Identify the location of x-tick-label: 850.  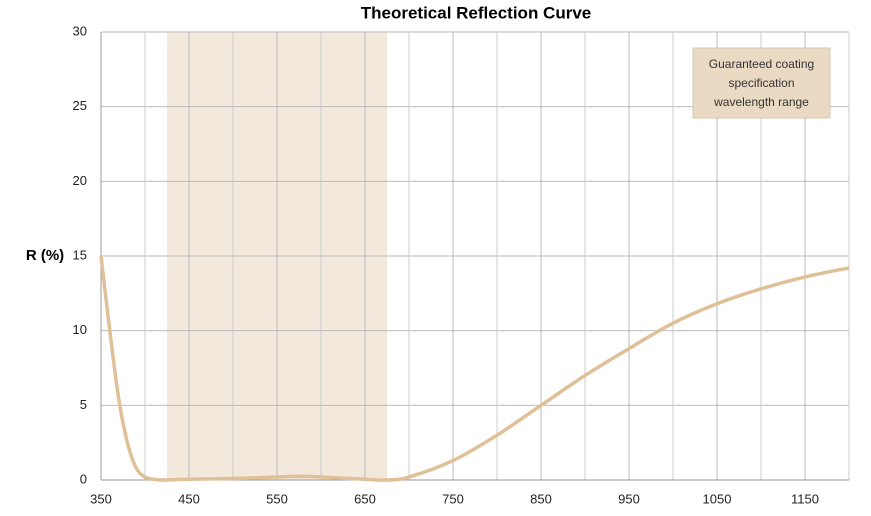
(541, 498).